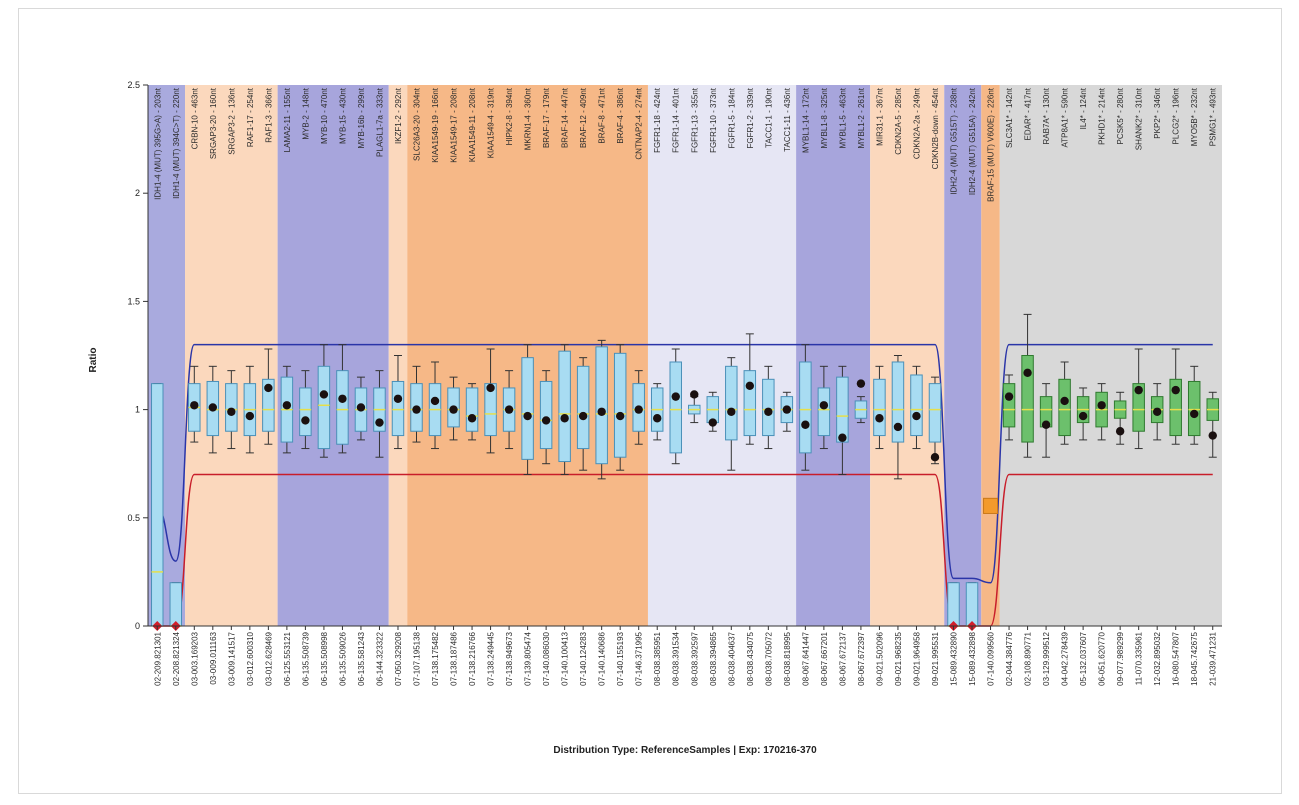  Describe the element at coordinates (1009, 117) in the screenshot. I see `probe-label-46: SLC3A1* - 142nt` at that location.